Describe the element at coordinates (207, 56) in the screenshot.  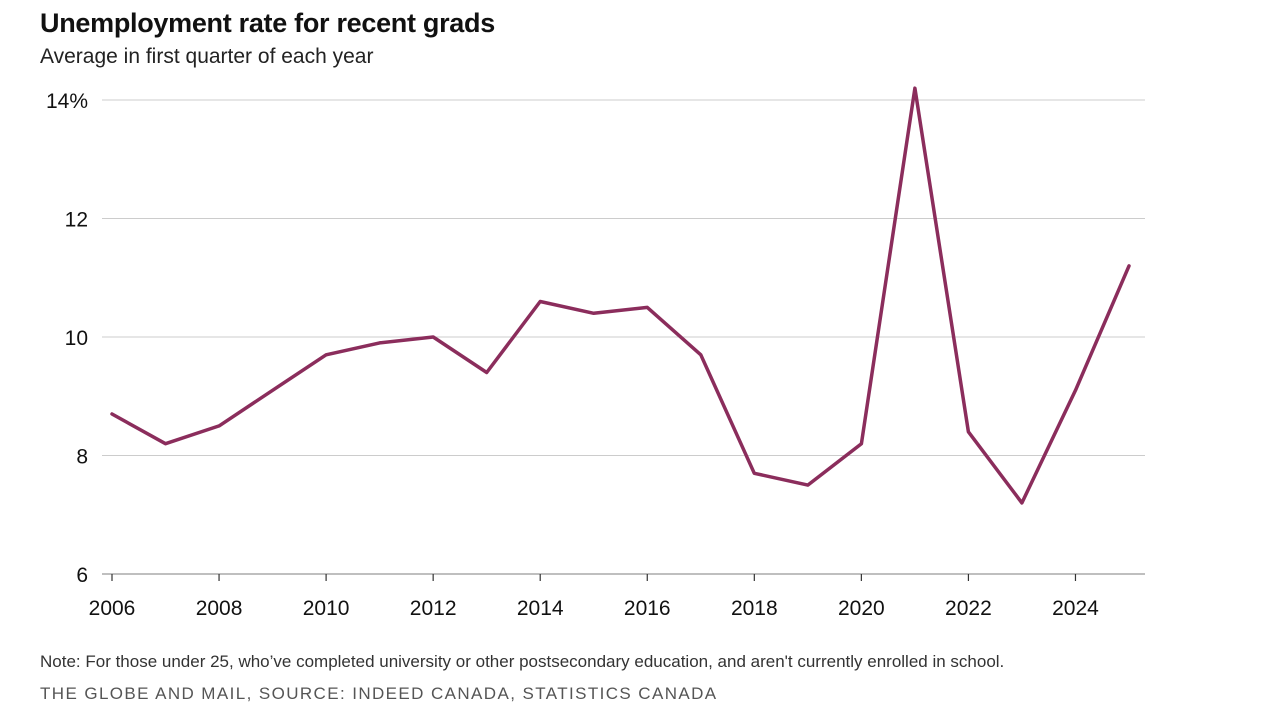
I see `chart-subtitle: Average in first quarter of each year` at that location.